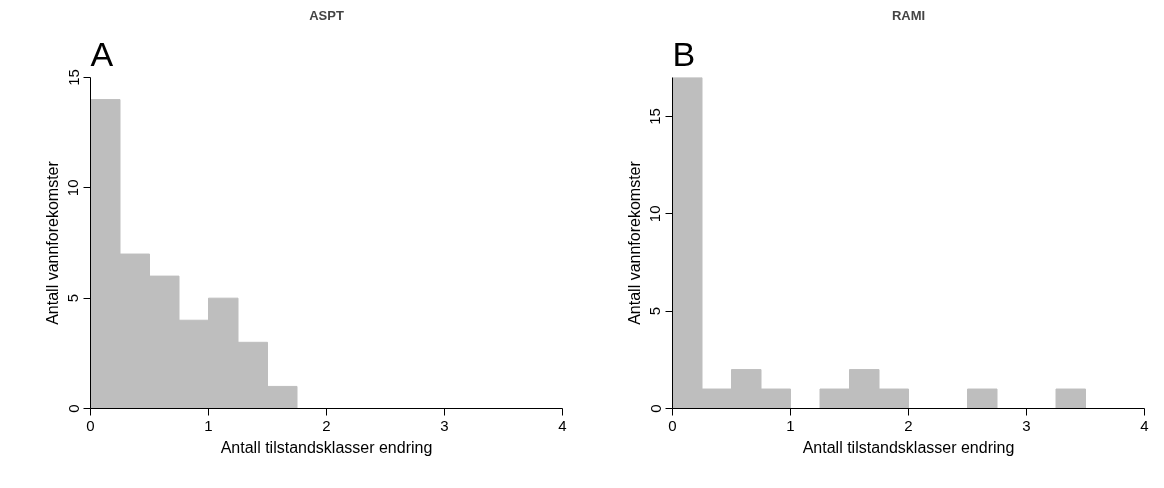 This screenshot has width=1164, height=488. What do you see at coordinates (326, 15) in the screenshot?
I see `chart-title: ASPT` at bounding box center [326, 15].